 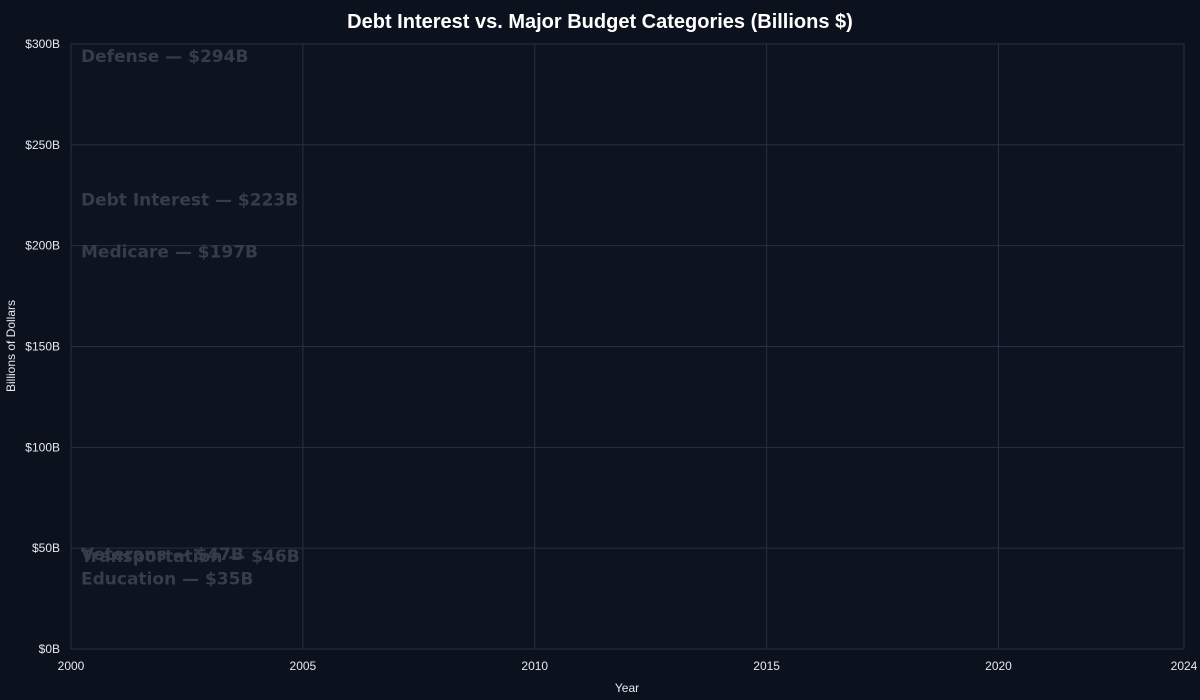 What do you see at coordinates (42, 246) in the screenshot?
I see `y-tick-label: $200B` at bounding box center [42, 246].